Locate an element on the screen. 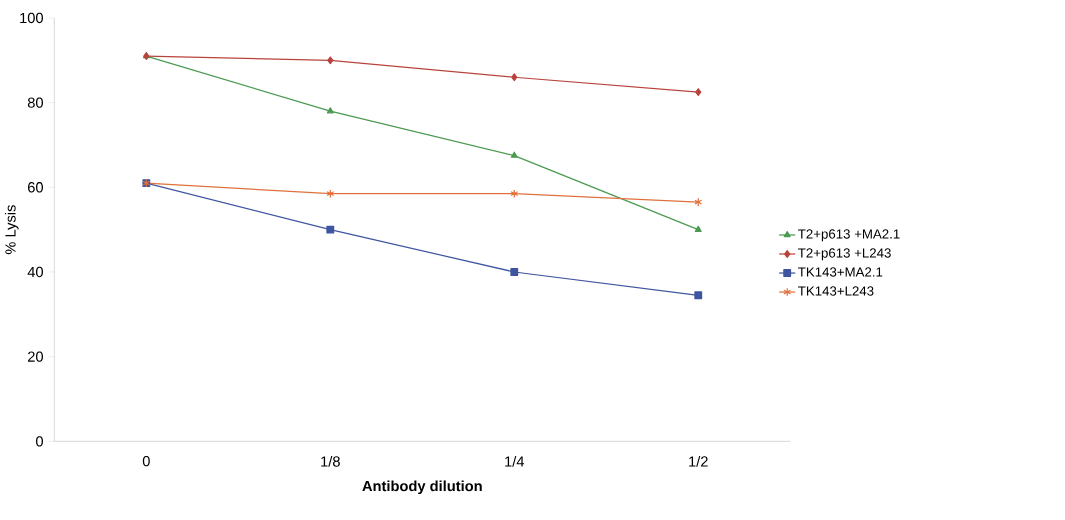  y-tick-label: 40 is located at coordinates (35, 272).